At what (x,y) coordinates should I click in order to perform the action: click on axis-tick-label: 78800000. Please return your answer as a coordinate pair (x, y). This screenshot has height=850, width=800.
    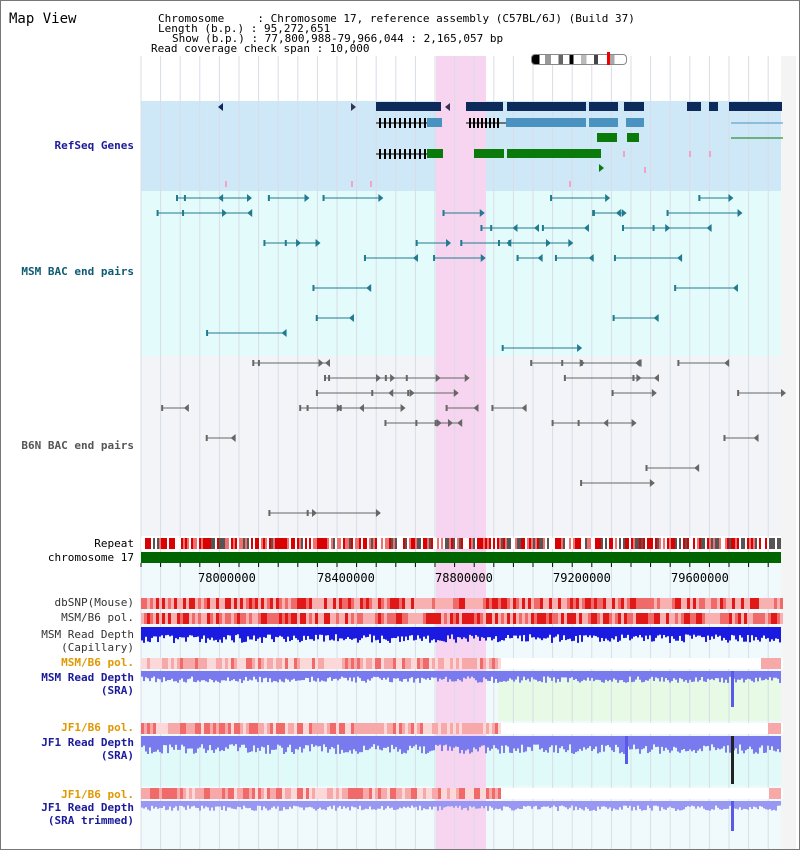
    Looking at the image, I should click on (464, 578).